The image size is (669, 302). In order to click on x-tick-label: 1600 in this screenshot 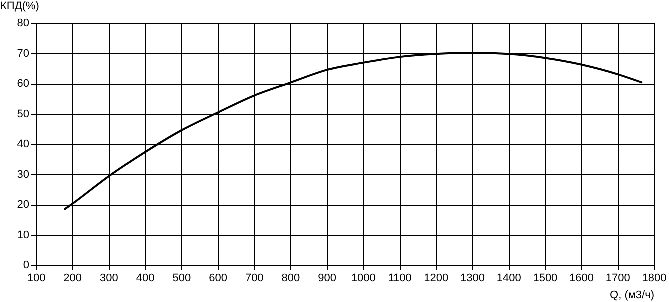, I will do `click(582, 278)`.